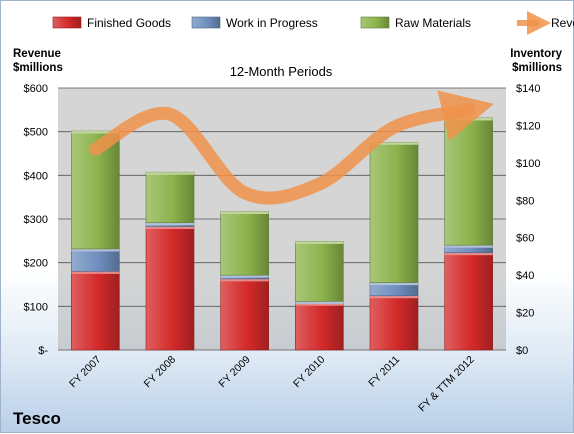  What do you see at coordinates (37, 54) in the screenshot?
I see `left-axis-title-line: Revenue` at bounding box center [37, 54].